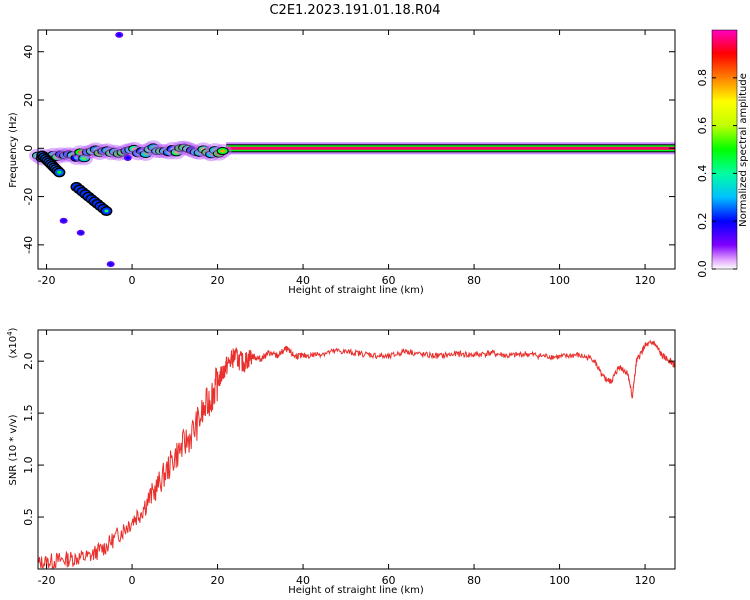 This screenshot has height=600, width=750. I want to click on y-tick-label: 2.0, so click(28, 361).